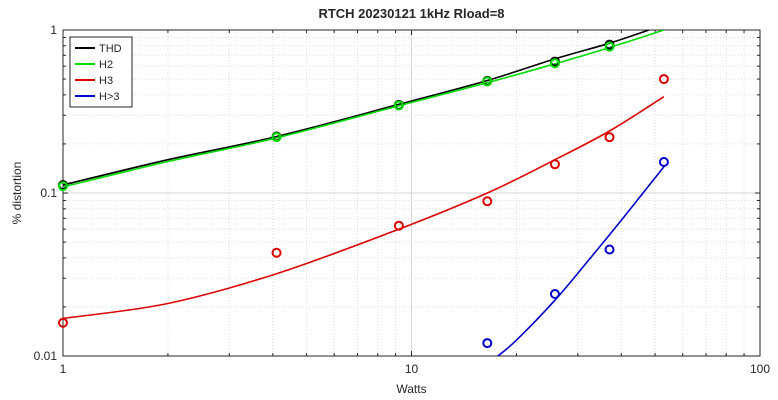  Describe the element at coordinates (760, 369) in the screenshot. I see `x-tick-label: 100` at that location.